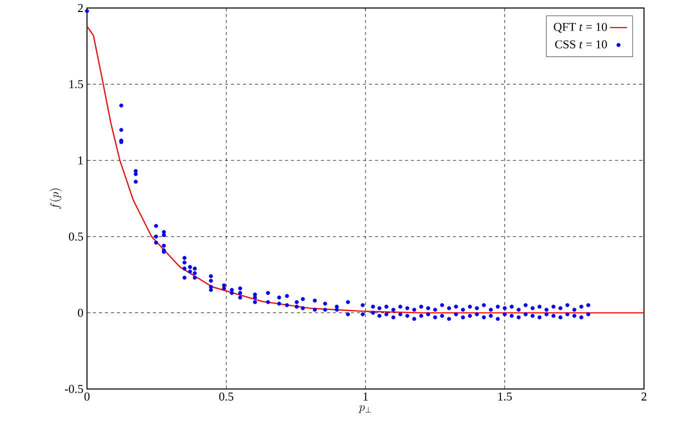  What do you see at coordinates (77, 84) in the screenshot?
I see `y-tick-label: 1.5` at bounding box center [77, 84].